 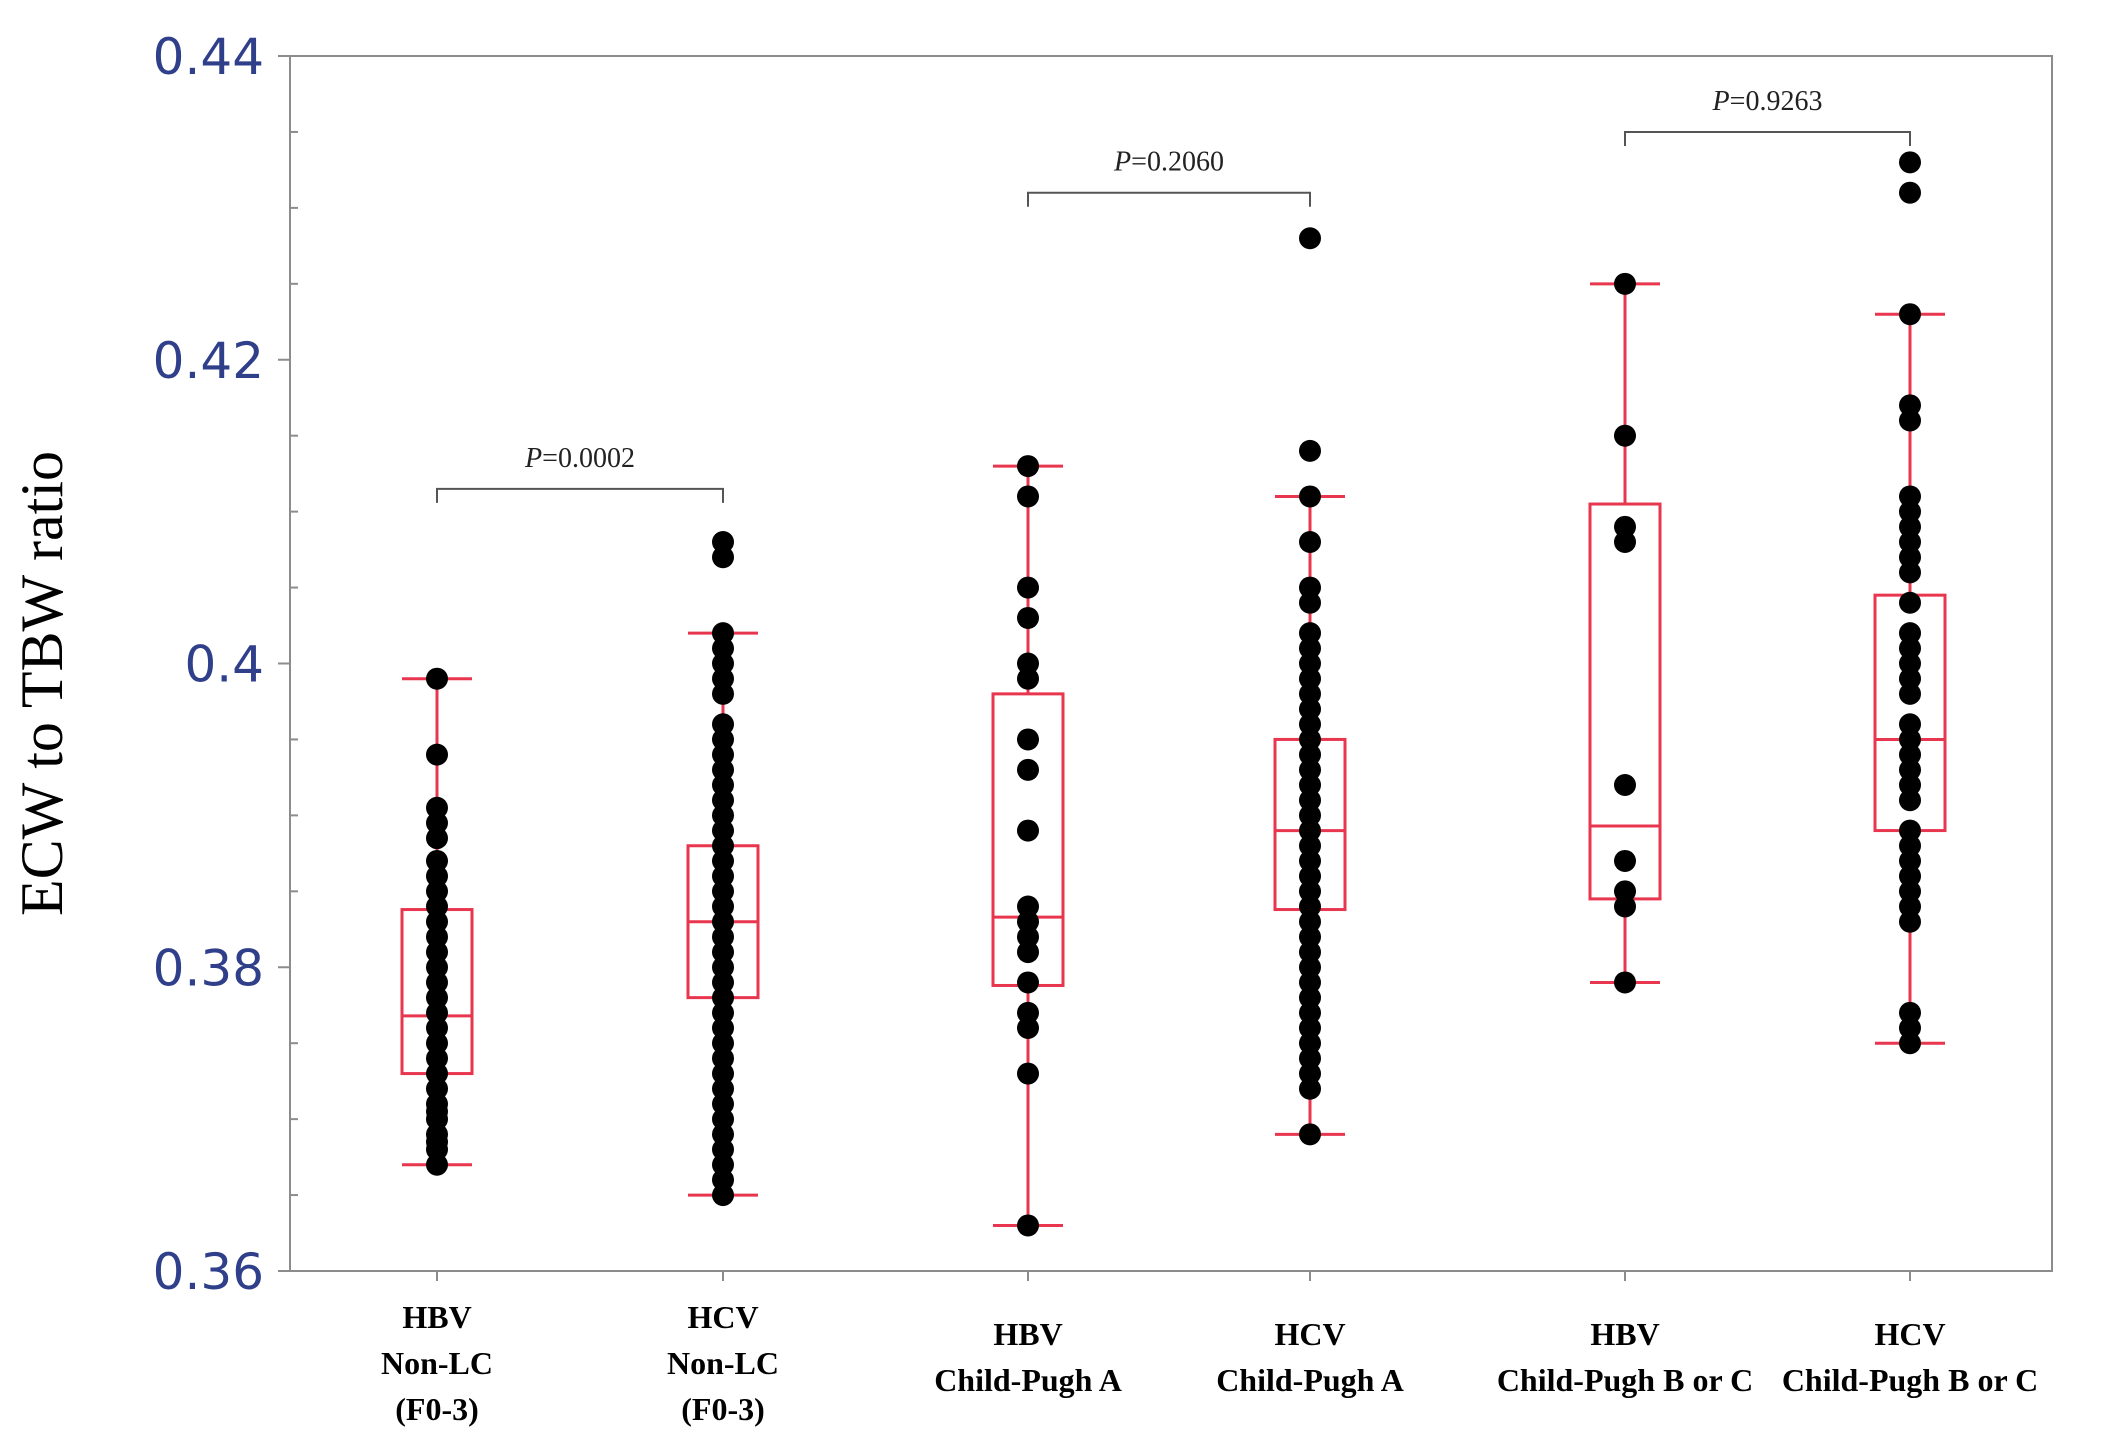 I want to click on p-value: =0.9263, so click(x=1776, y=101).